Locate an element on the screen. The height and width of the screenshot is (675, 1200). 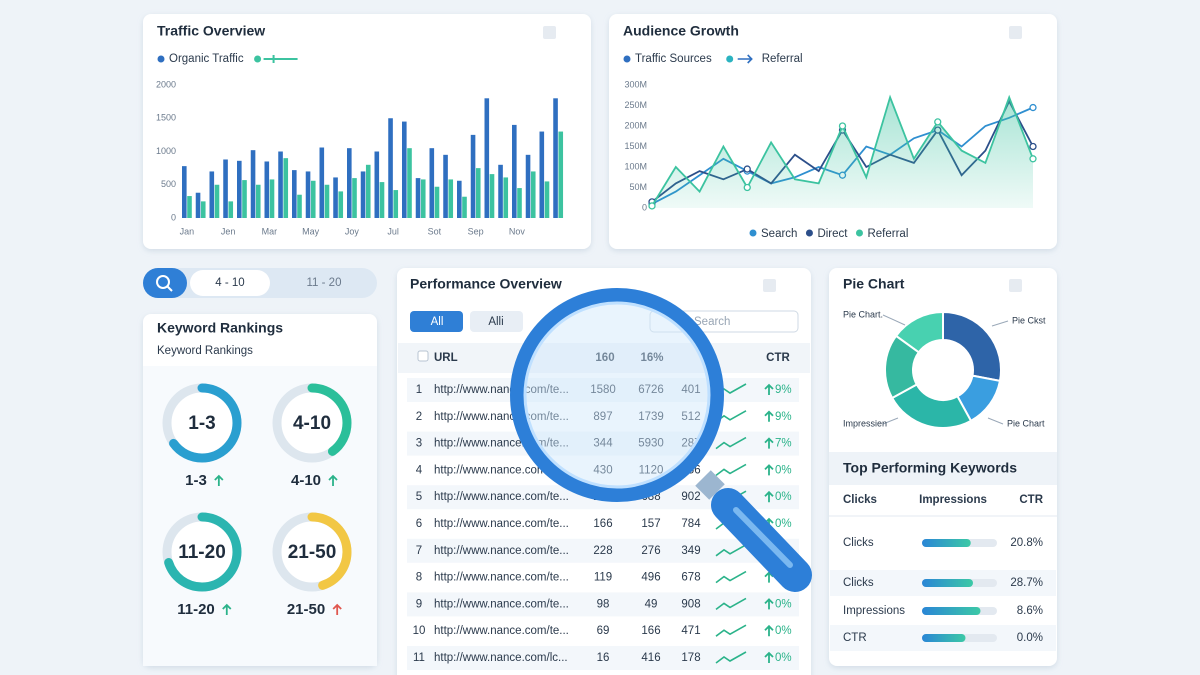
y-tick-label: 50M is located at coordinates (638, 187).